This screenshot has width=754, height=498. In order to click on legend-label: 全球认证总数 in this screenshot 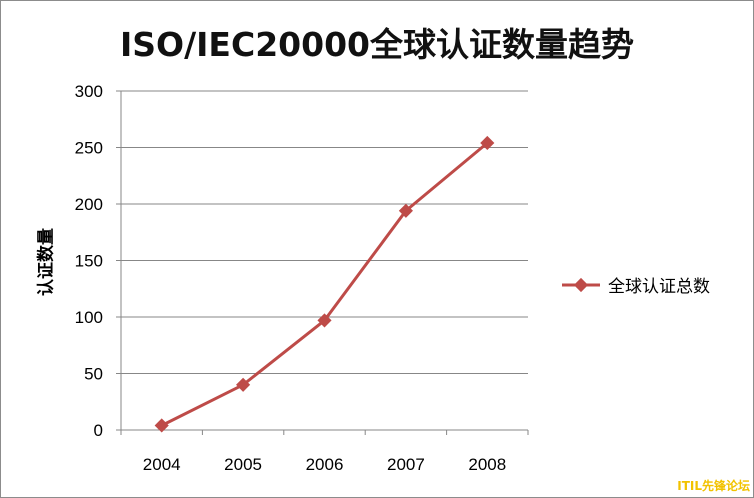, I will do `click(659, 287)`.